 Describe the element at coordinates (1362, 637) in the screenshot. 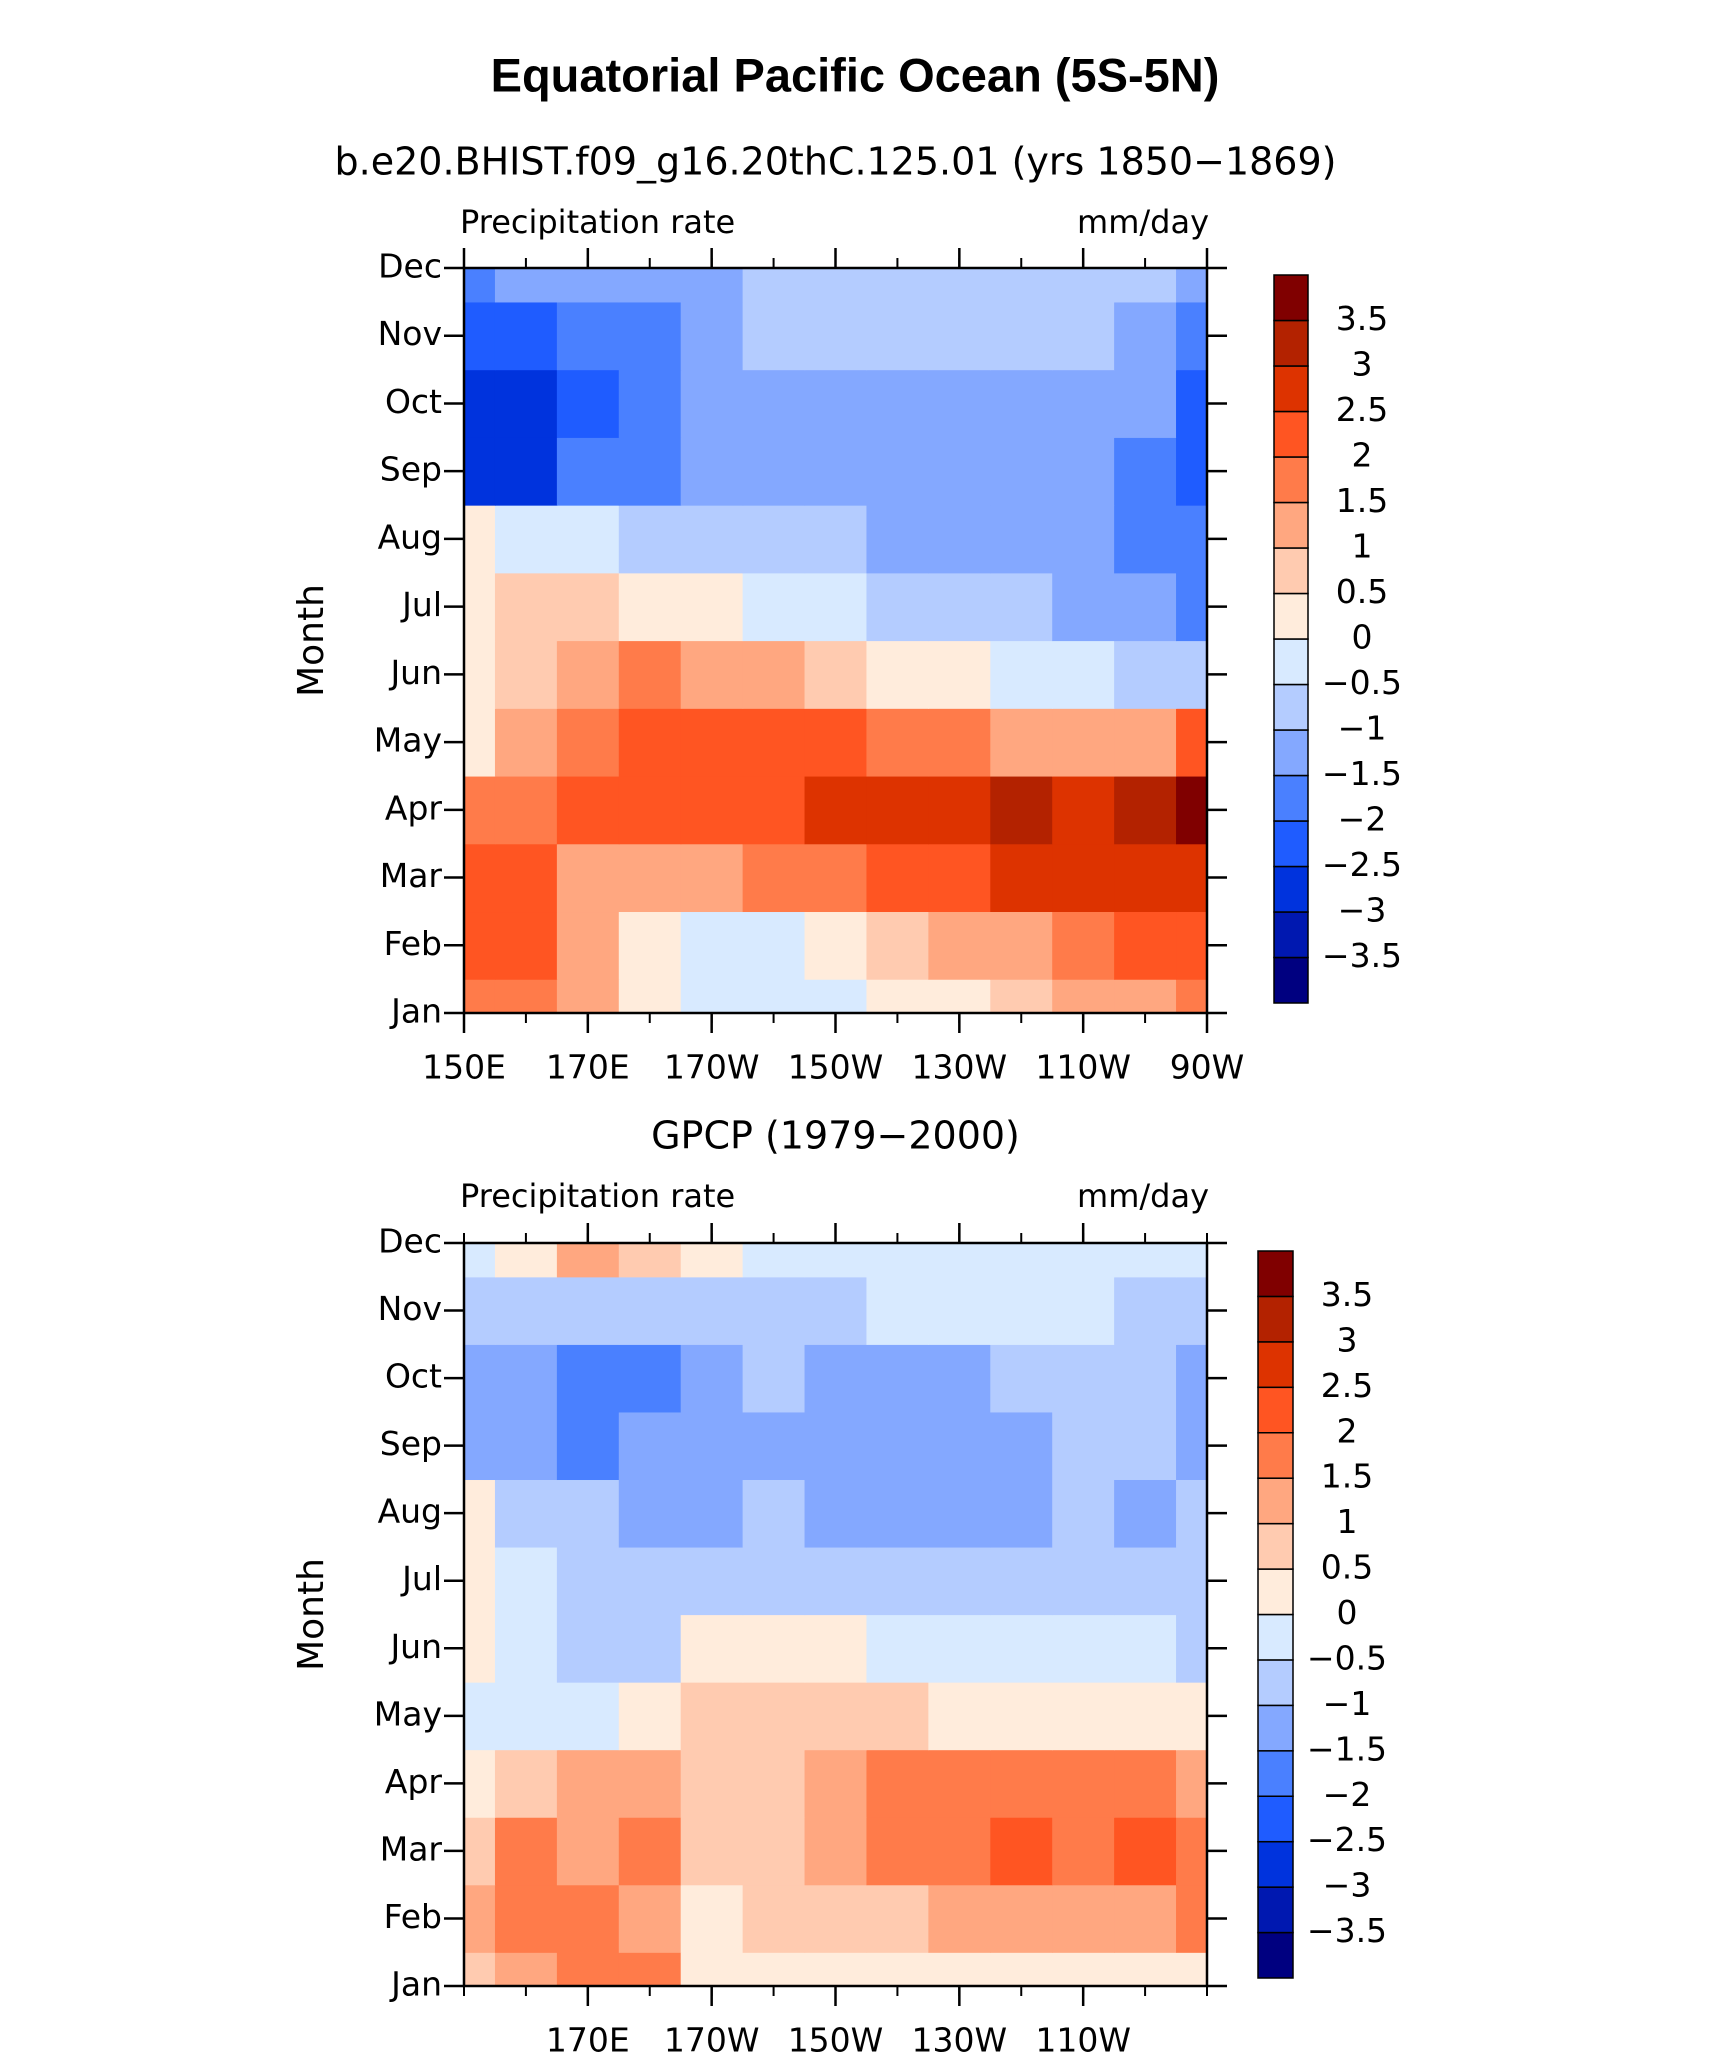

I see `colorbar-label: 0` at that location.